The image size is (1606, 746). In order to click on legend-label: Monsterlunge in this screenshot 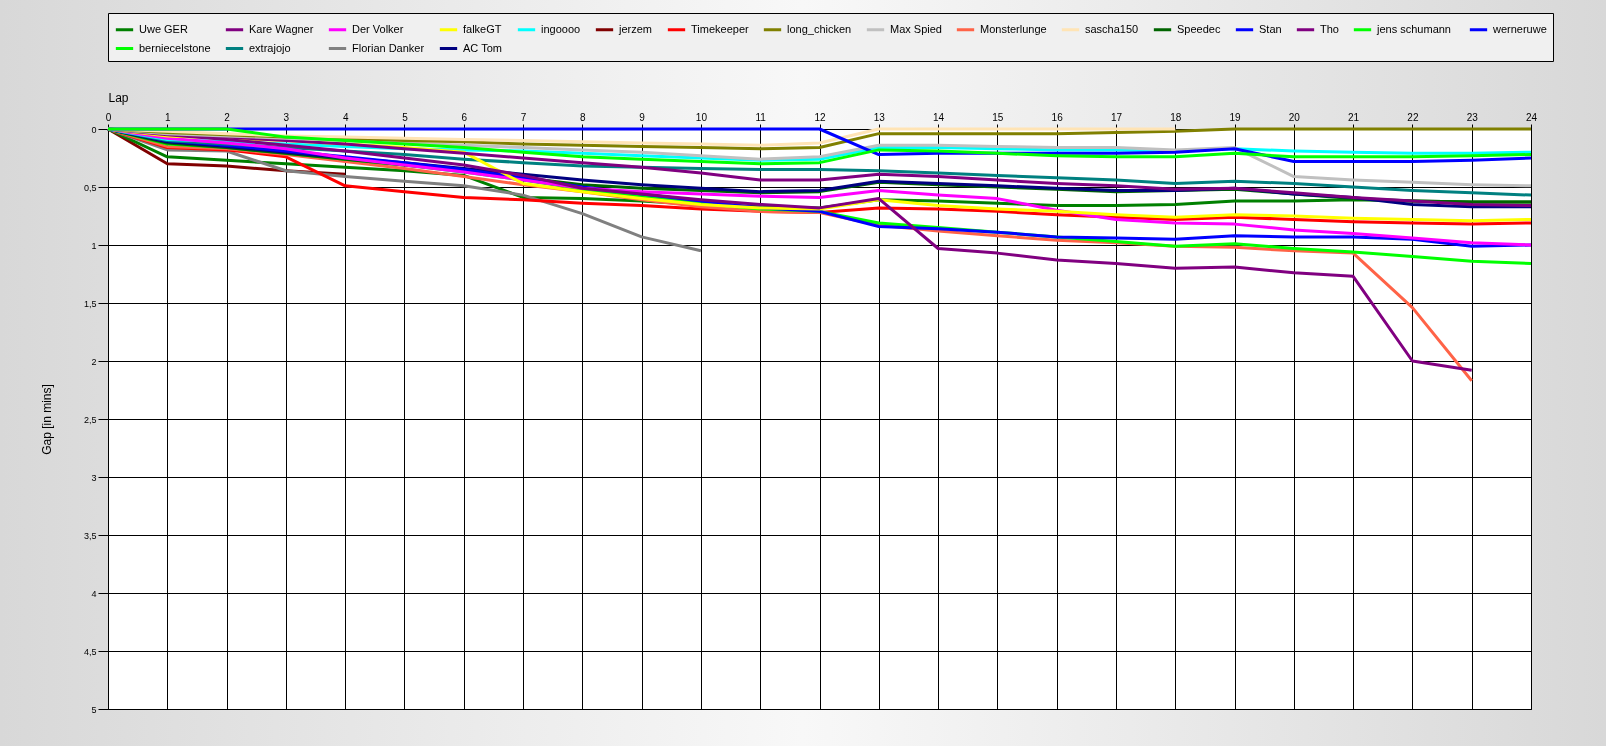, I will do `click(1013, 28)`.